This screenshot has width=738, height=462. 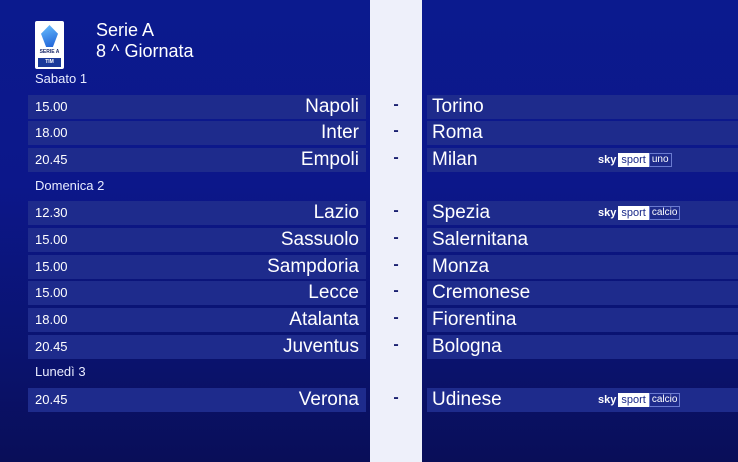 I want to click on sky-sport-channel-logo: sky sport uno, so click(x=635, y=160).